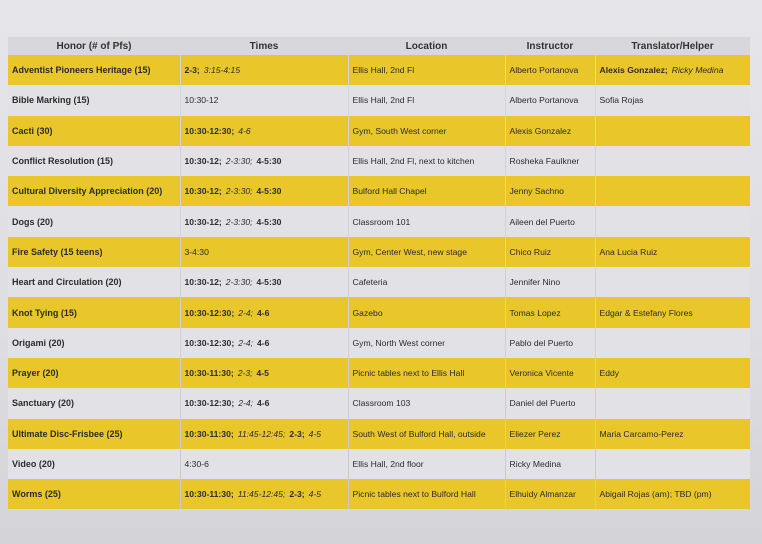  Describe the element at coordinates (263, 130) in the screenshot. I see `times-cell: 10:30-12:30; 4-6` at that location.